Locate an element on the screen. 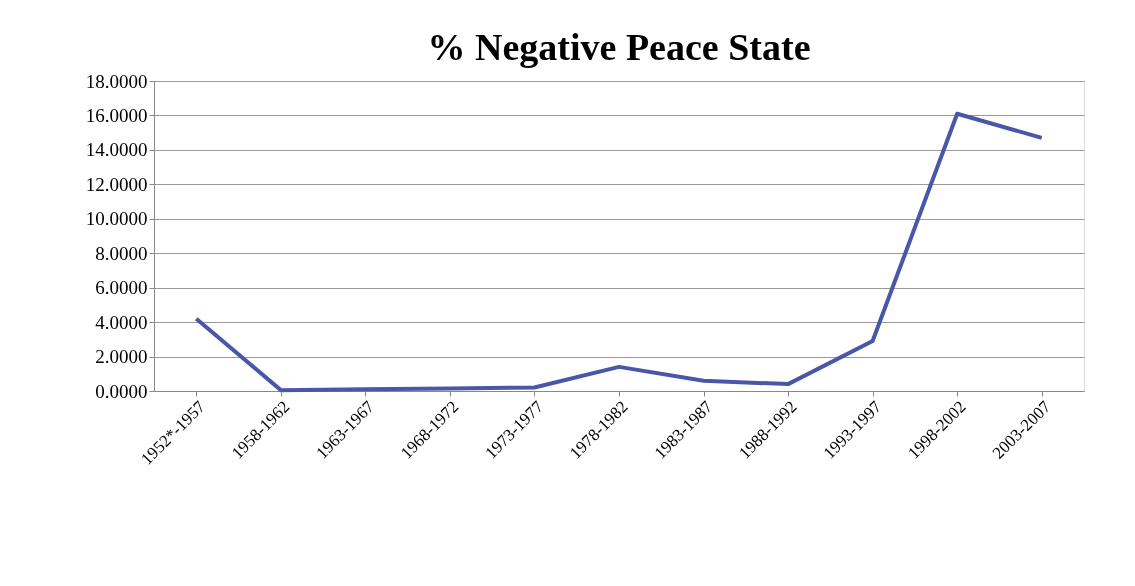  y-tick-label: 4.0000 is located at coordinates (121, 322).